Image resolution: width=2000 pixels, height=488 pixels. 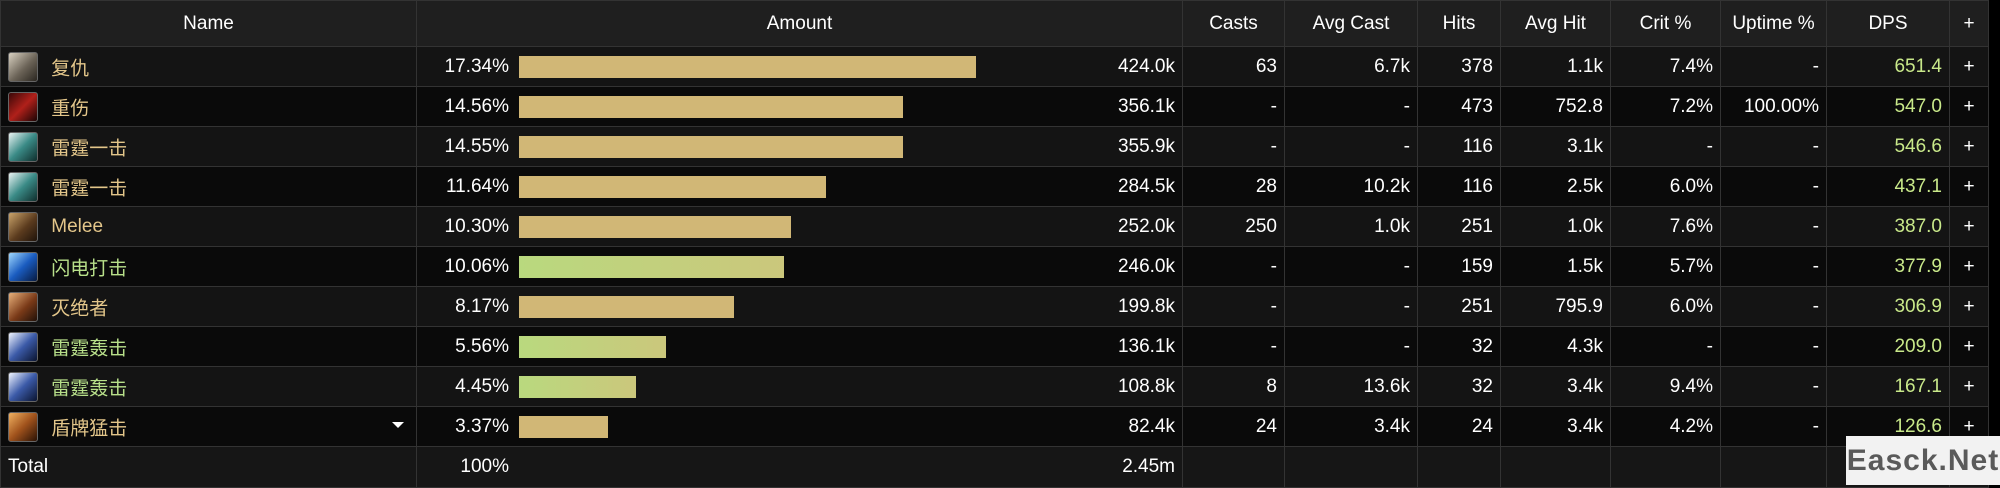 I want to click on spell-name-cell: Melee, so click(x=209, y=227).